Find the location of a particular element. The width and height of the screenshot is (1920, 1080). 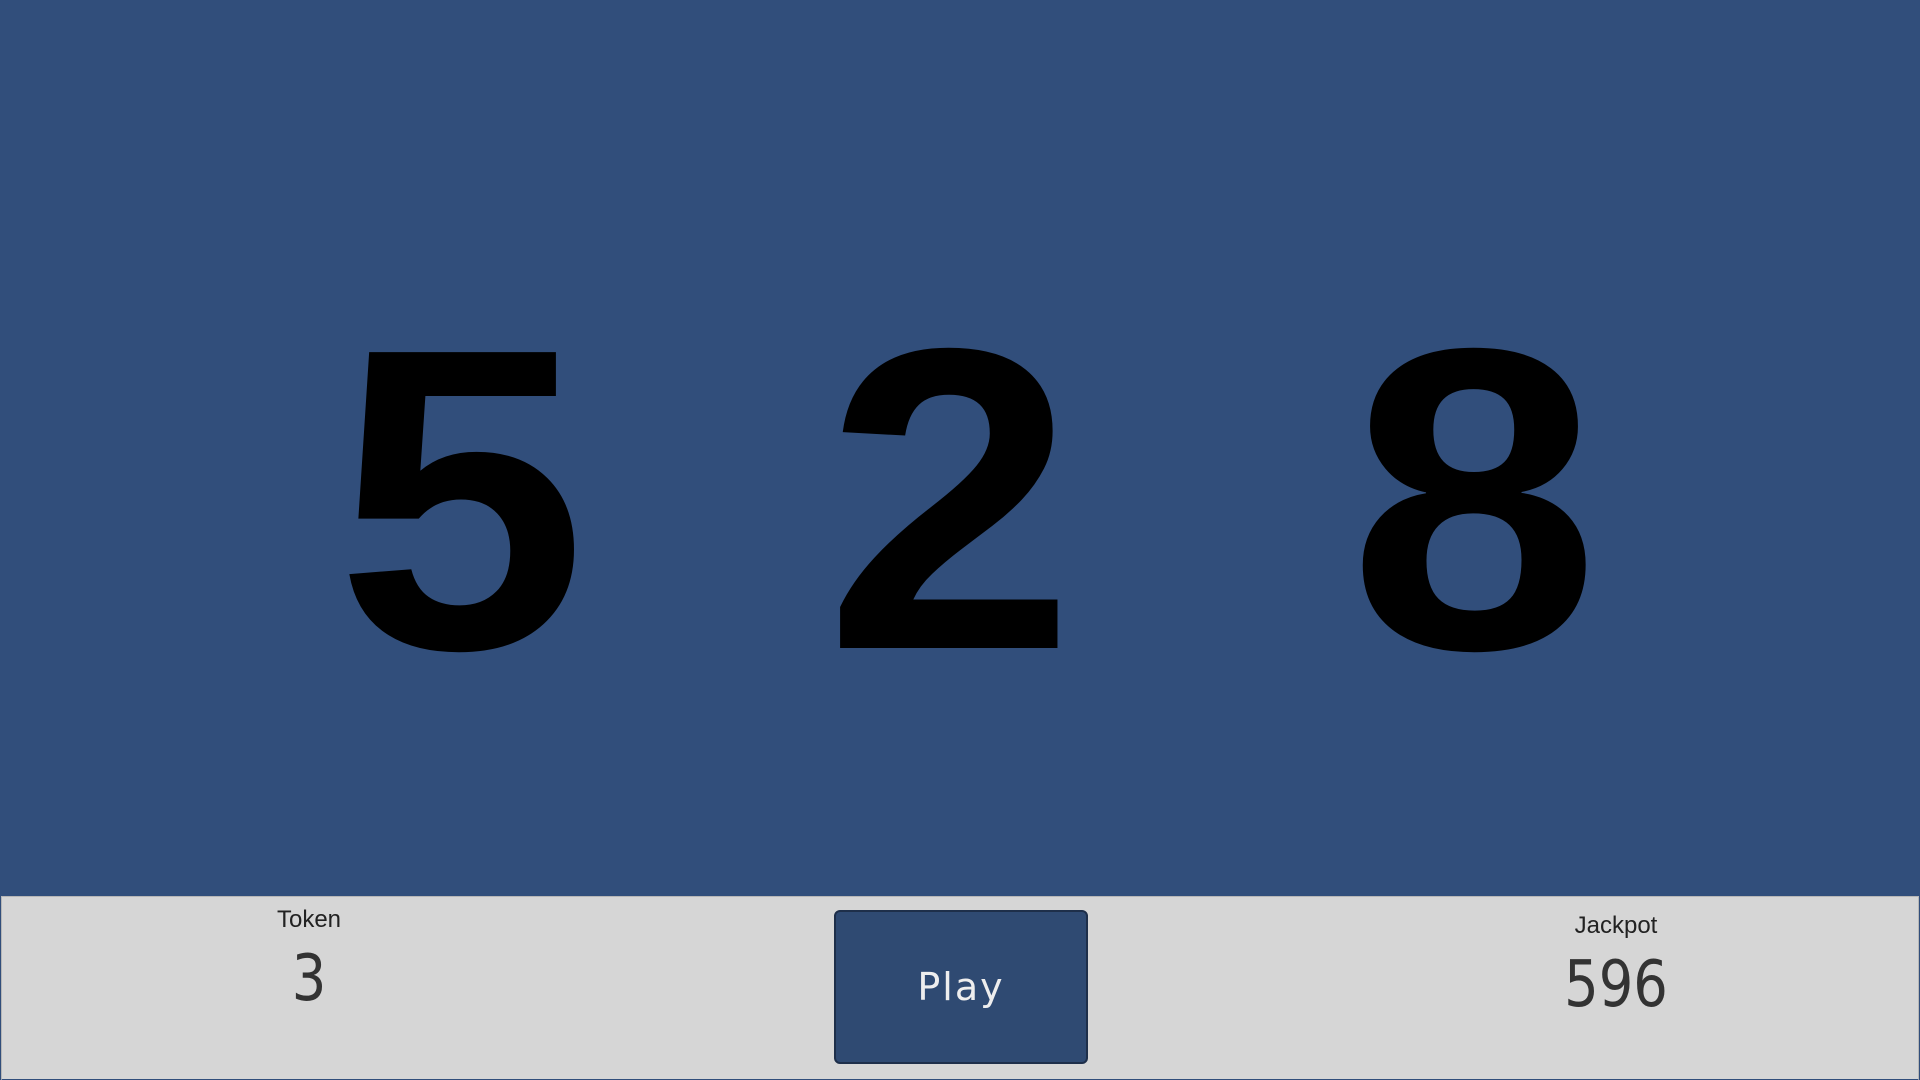

token-label: Token is located at coordinates (309, 919).